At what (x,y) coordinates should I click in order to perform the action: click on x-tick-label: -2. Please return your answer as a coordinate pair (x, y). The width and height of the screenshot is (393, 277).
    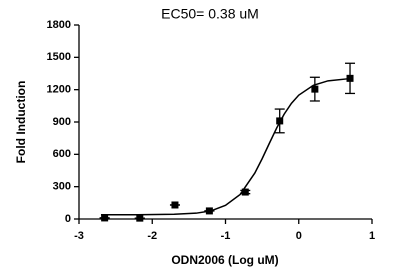
    Looking at the image, I should click on (152, 236).